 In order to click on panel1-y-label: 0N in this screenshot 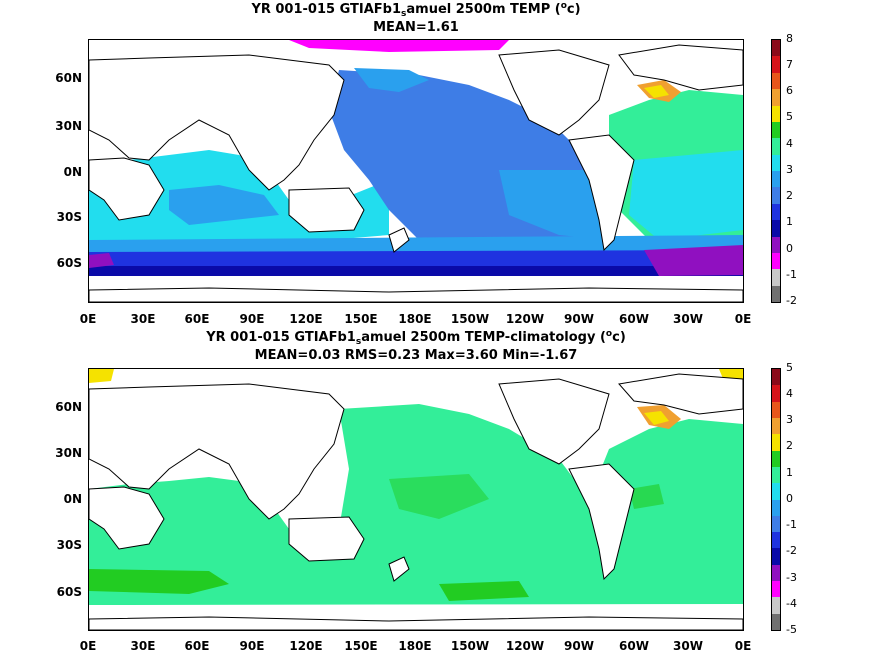, I will do `click(72, 172)`.